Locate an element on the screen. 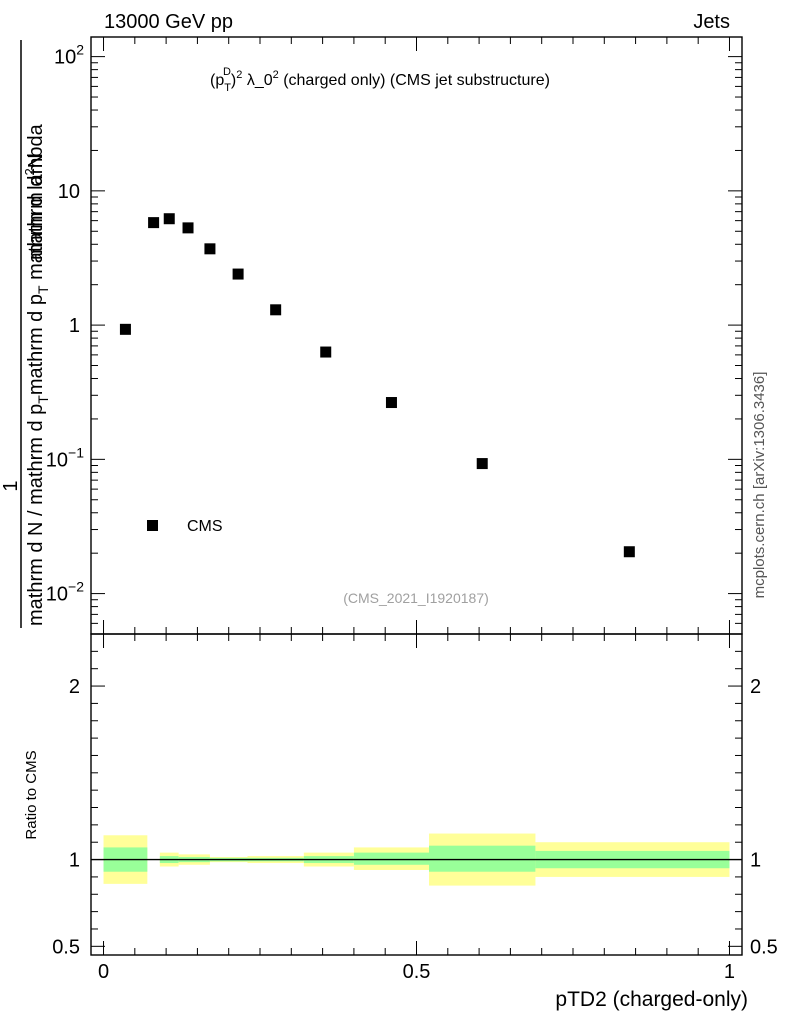  y-label-numerator: 1 is located at coordinates (11, 485).